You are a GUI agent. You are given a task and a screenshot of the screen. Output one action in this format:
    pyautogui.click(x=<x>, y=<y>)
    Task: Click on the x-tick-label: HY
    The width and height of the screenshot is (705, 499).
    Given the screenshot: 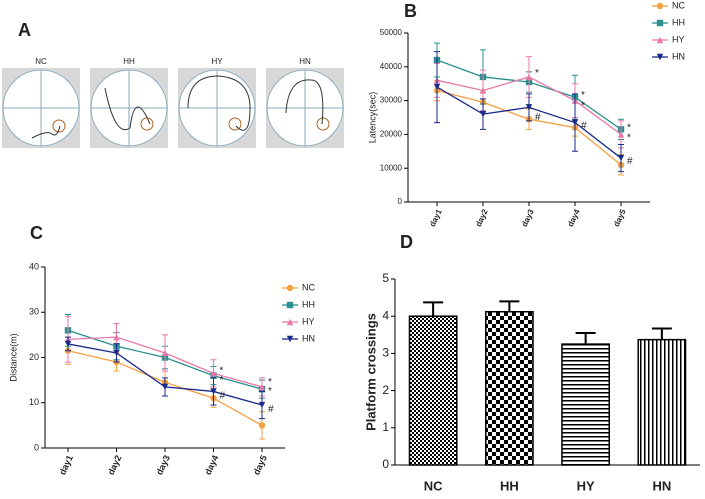 What is the action you would take?
    pyautogui.click(x=586, y=485)
    